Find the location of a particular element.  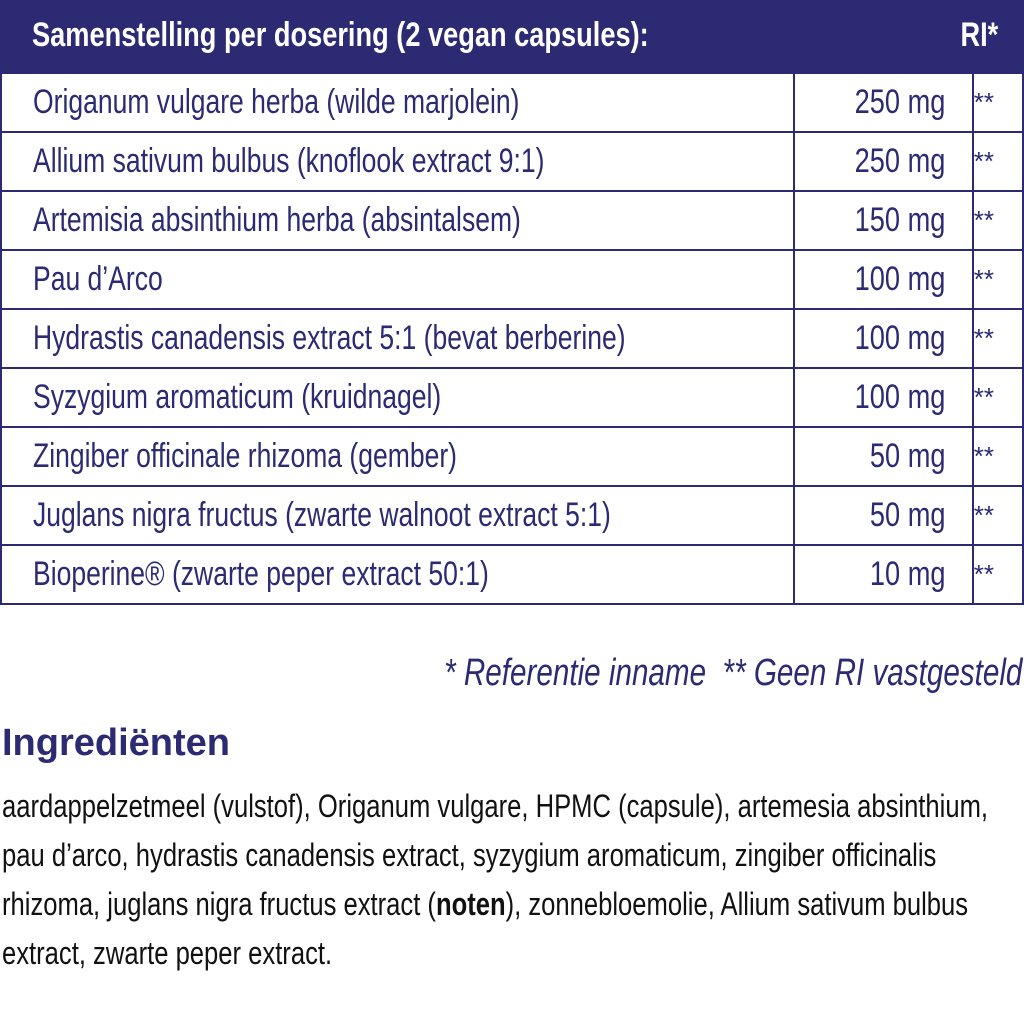

footnote-ri: * Referentie inname is located at coordinates (574, 673).